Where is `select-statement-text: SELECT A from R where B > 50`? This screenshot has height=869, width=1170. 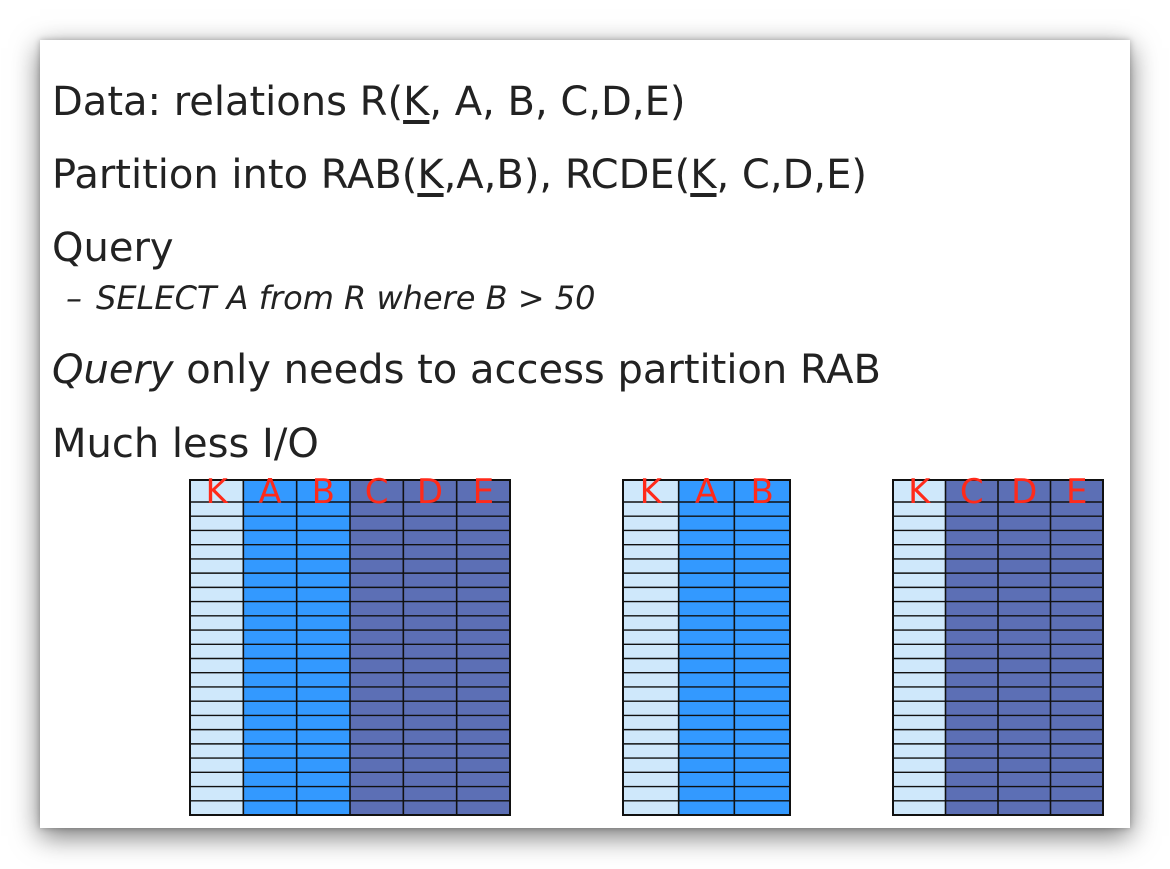 select-statement-text: SELECT A from R where B > 50 is located at coordinates (346, 298).